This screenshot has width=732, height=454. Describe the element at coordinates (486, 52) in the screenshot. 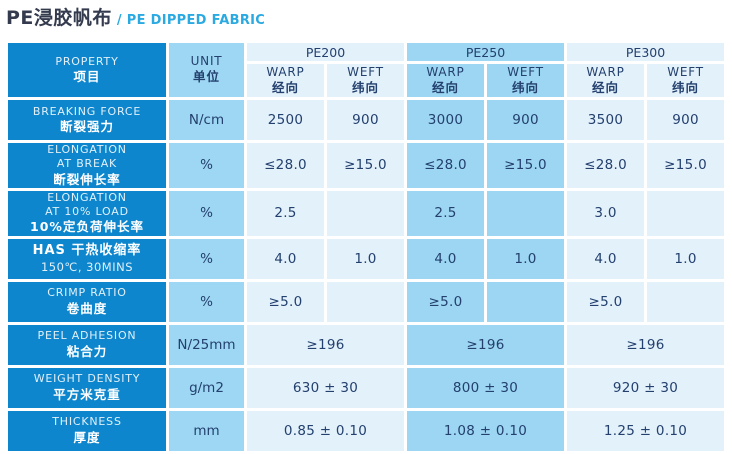

I see `group-header-pe250: PE250` at that location.